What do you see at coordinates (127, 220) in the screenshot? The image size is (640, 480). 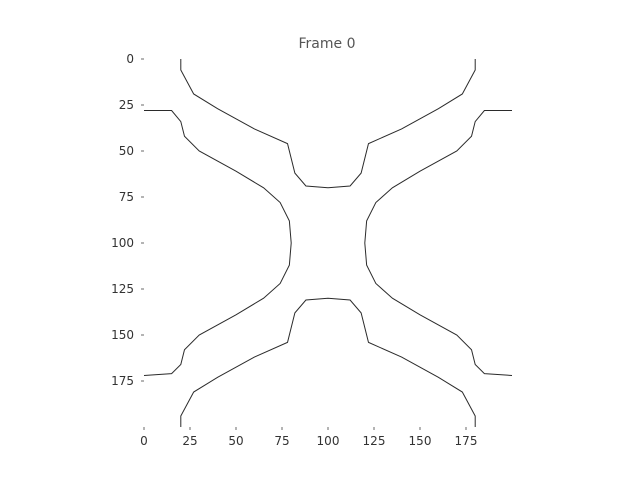 I see `y-axis: 0 25 50 75 100 125 150 175` at bounding box center [127, 220].